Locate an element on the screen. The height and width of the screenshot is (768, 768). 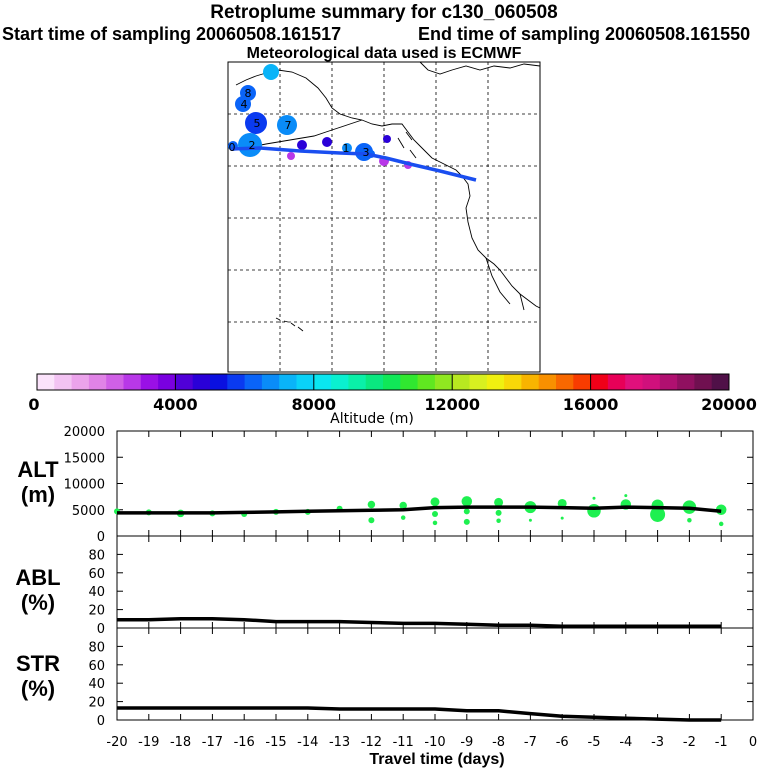
panel-alt: 0 5000 10000 15000 20000 is located at coordinates (409, 485).